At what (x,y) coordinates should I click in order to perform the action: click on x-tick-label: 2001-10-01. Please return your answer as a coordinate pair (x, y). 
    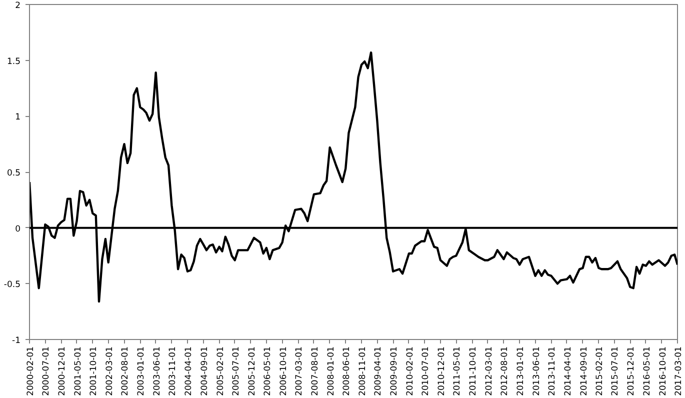
    Looking at the image, I should click on (94, 371).